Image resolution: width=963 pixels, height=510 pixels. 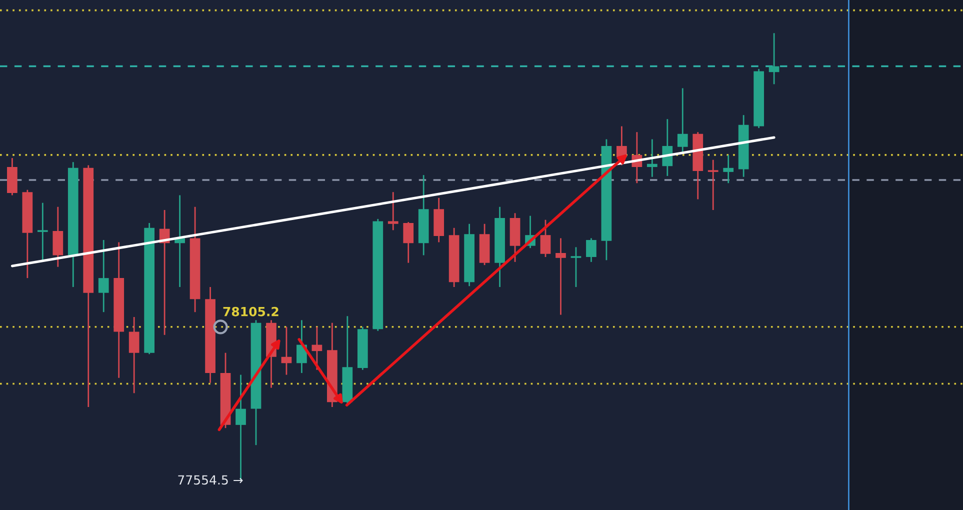 I want to click on annotation: 77554.5 →, so click(x=210, y=480).